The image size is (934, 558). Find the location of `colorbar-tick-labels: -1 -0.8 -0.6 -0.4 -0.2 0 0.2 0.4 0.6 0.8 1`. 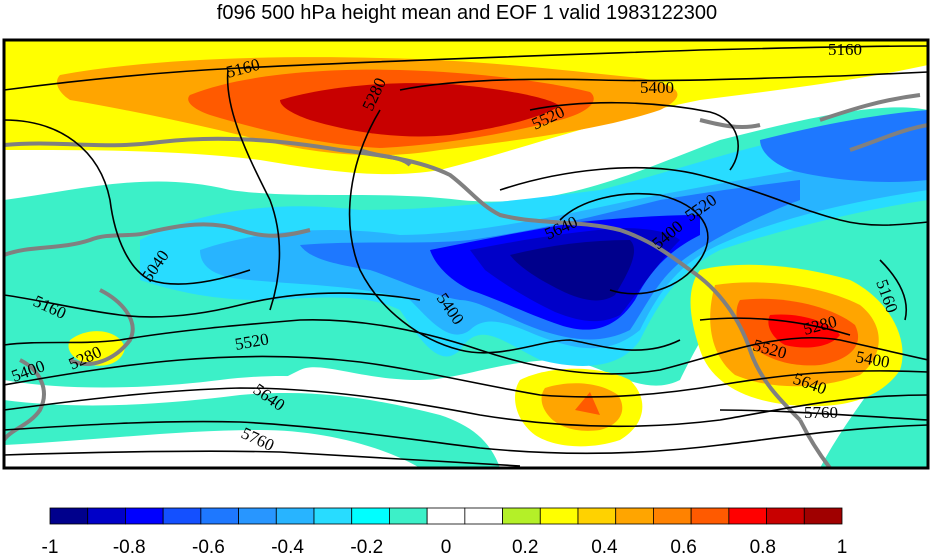

colorbar-tick-labels: -1 -0.8 -0.6 -0.4 -0.2 0 0.2 0.4 0.6 0.8 1 is located at coordinates (445, 547).